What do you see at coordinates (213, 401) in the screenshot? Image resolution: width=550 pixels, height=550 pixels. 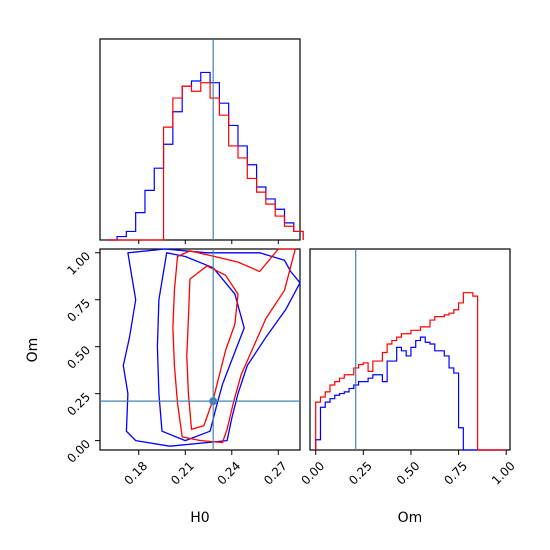 I see `truth-marker` at bounding box center [213, 401].